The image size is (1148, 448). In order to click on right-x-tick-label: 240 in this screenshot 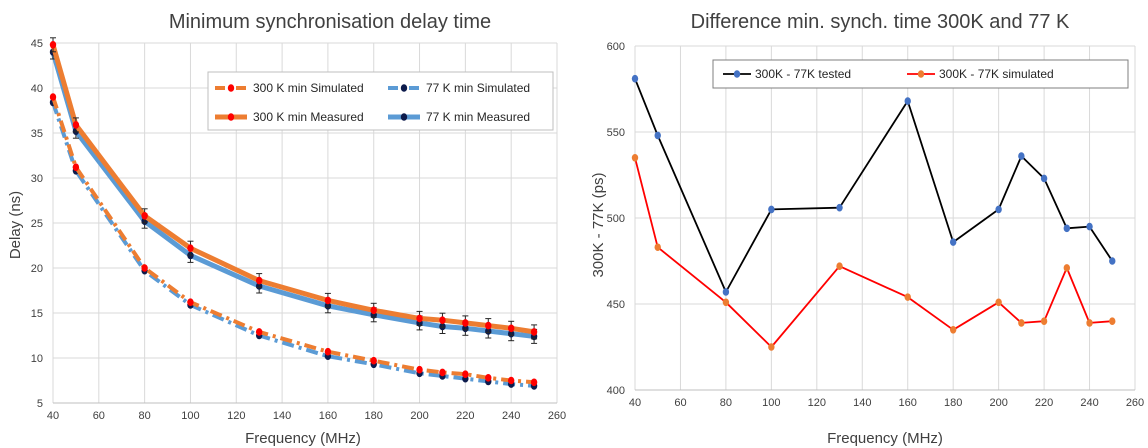, I will do `click(1089, 403)`.